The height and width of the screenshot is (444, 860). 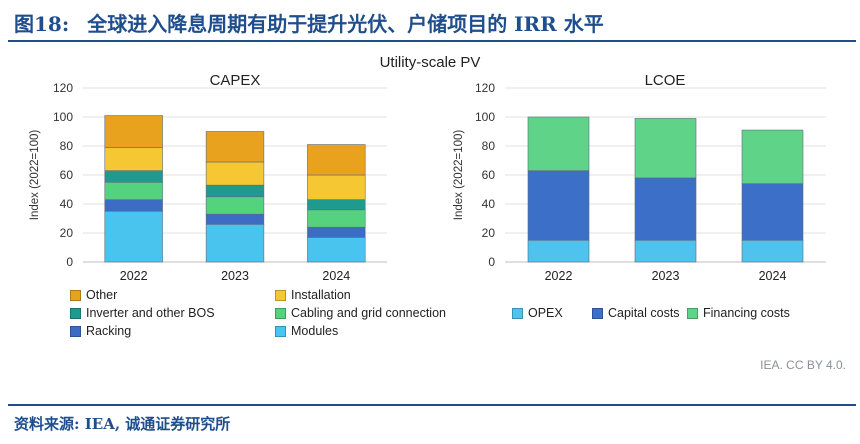 I want to click on figure-title: 图18: 全球进入降息周期有助于提升光伏、户储项目的 IRR 水平, so click(x=318, y=22).